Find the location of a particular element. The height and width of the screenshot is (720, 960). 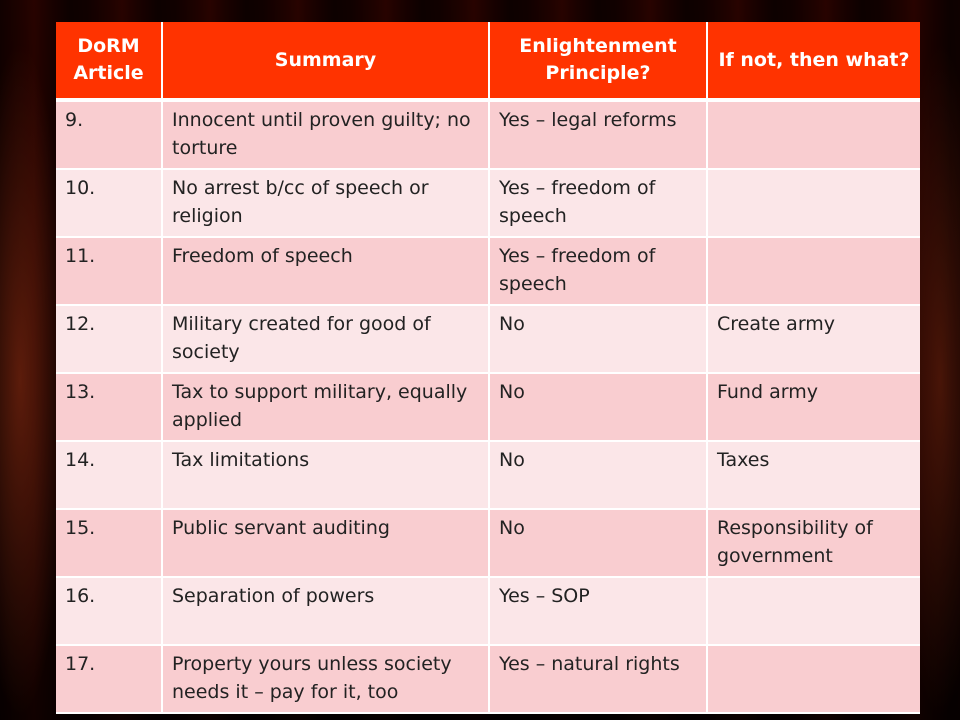

summary-cell: Innocent until proven guilty; no torture is located at coordinates (326, 135).